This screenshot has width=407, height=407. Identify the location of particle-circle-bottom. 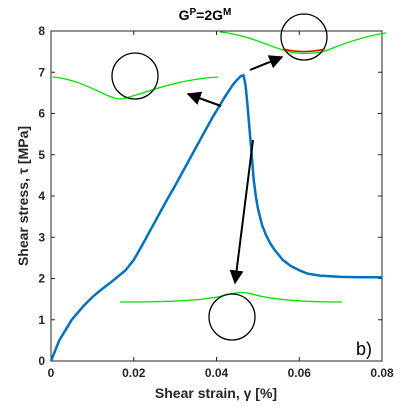
(232, 317).